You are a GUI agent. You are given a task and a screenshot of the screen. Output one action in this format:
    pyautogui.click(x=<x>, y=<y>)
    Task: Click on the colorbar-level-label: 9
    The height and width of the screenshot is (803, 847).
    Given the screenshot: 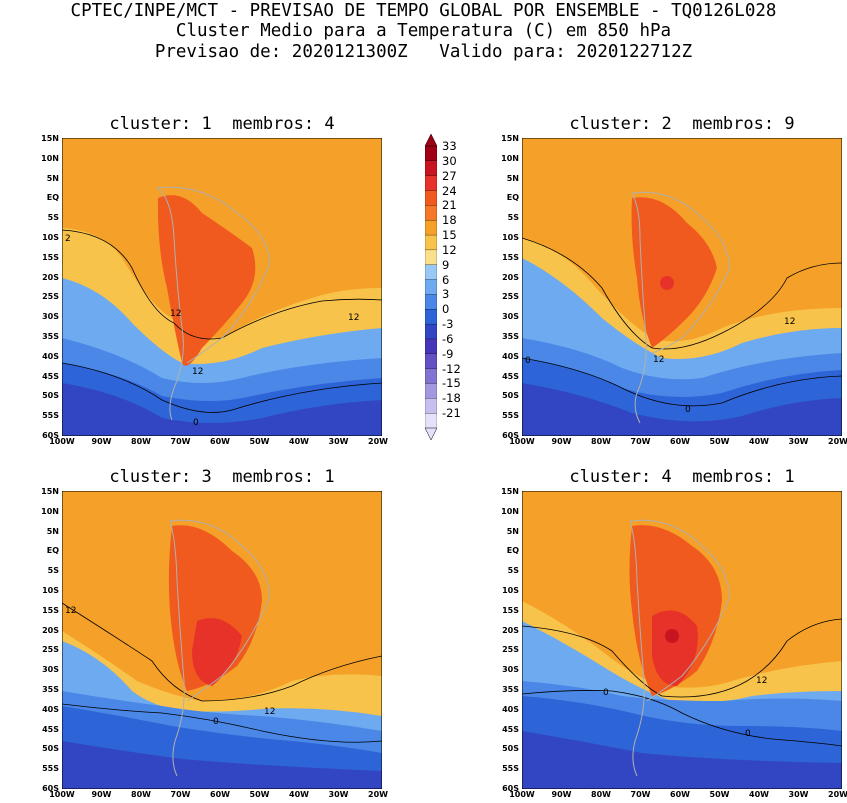 What is the action you would take?
    pyautogui.click(x=446, y=264)
    